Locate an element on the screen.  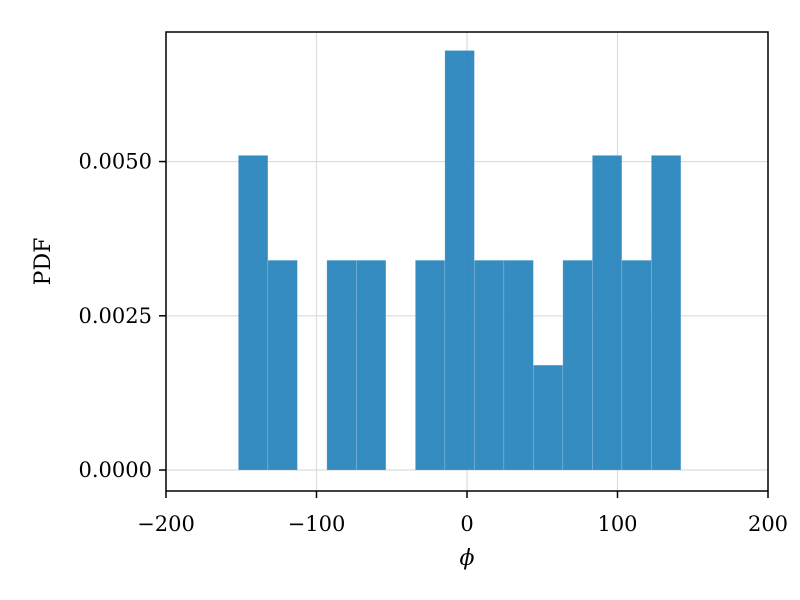
x-tick-label: −100 is located at coordinates (317, 524).